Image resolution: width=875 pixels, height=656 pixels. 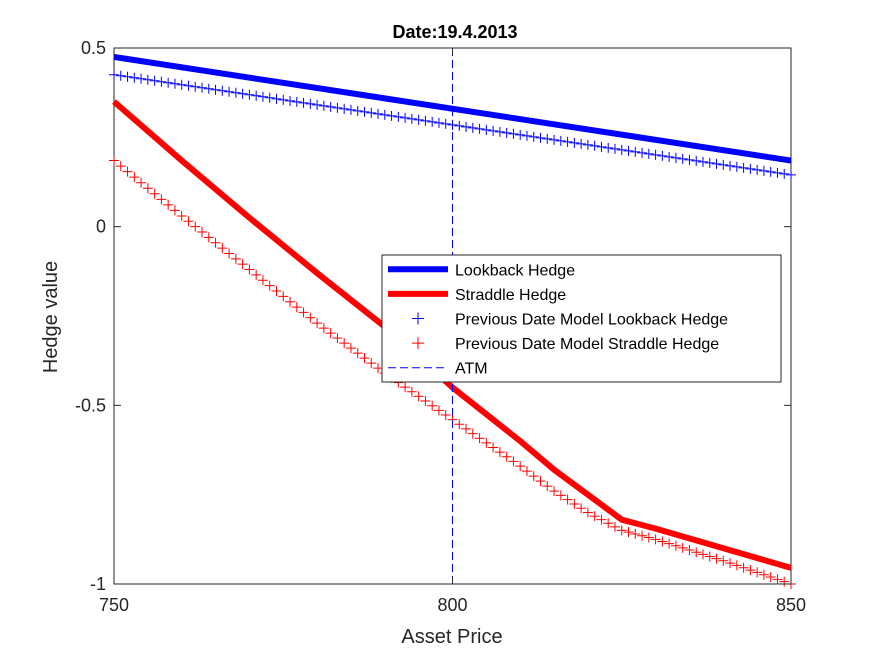 What do you see at coordinates (591, 320) in the screenshot?
I see `legend-label: Previous Date Model Lookback Hedge` at bounding box center [591, 320].